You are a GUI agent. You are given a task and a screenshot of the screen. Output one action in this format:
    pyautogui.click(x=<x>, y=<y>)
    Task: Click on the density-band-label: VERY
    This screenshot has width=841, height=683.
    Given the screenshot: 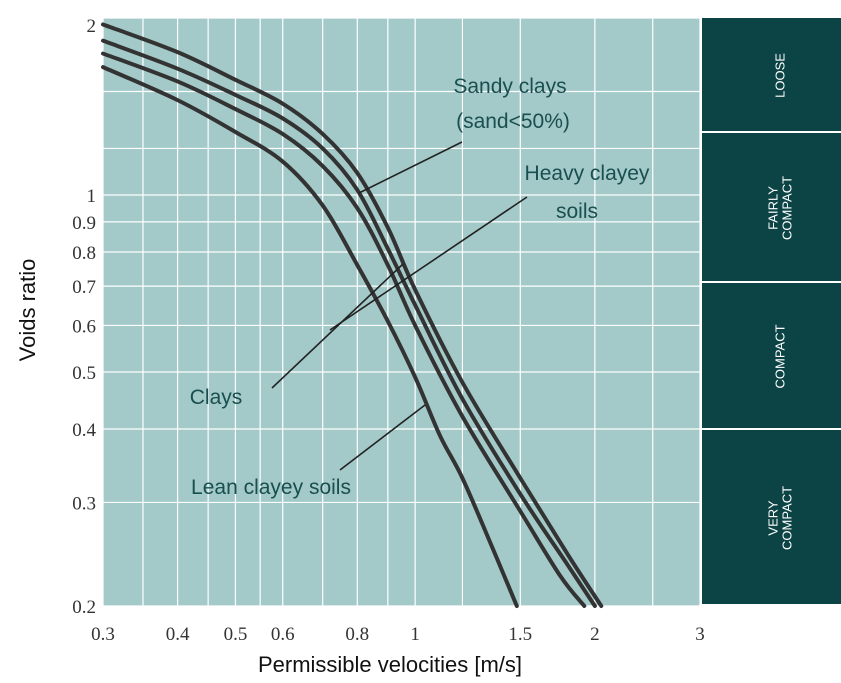 What is the action you would take?
    pyautogui.click(x=772, y=517)
    